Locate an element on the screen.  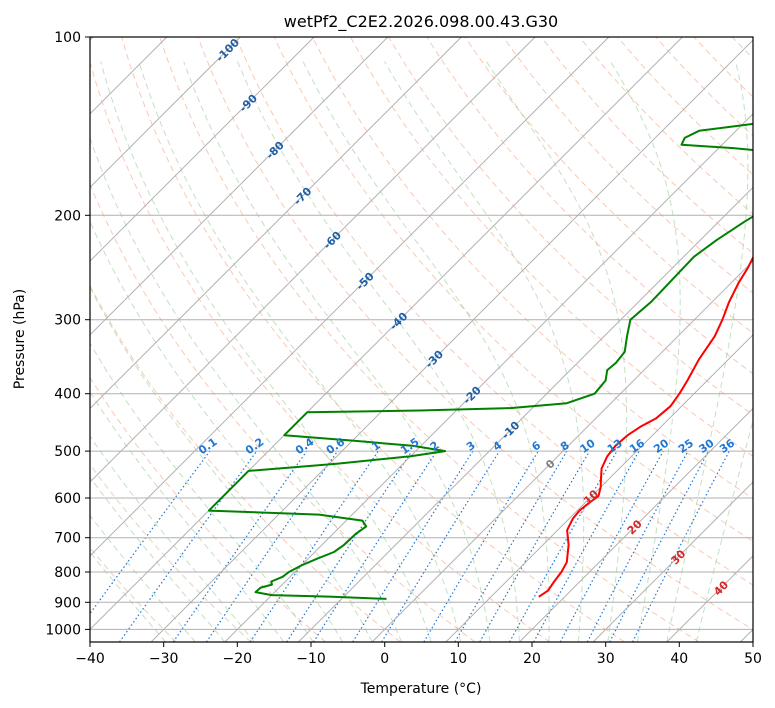
y-tick-label-100: 100 is located at coordinates (67, 38).